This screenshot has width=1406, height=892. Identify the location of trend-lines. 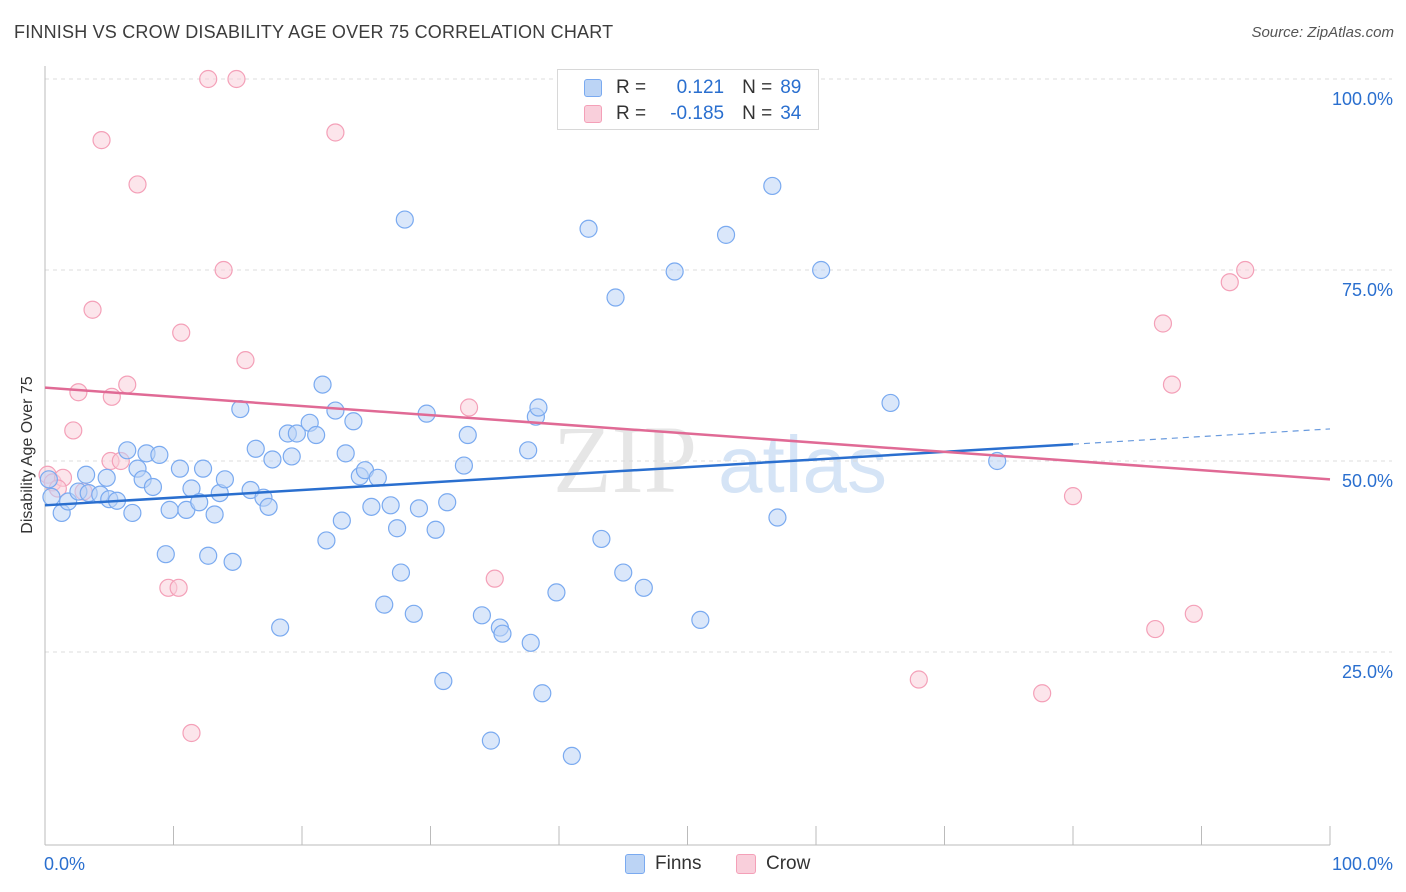
(687, 446).